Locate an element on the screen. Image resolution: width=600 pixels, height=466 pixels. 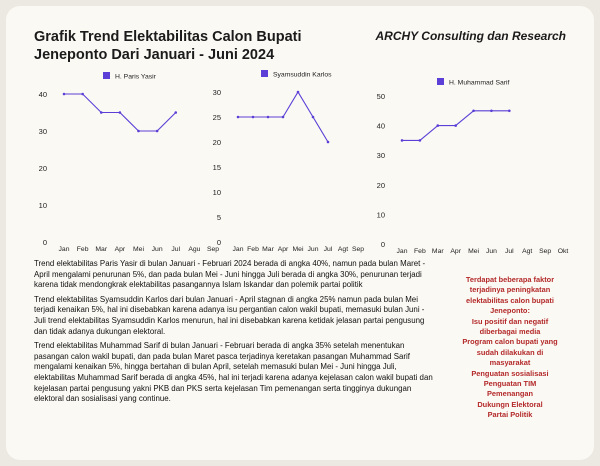
side-note-line: diberbagai media is located at coordinates (510, 332).